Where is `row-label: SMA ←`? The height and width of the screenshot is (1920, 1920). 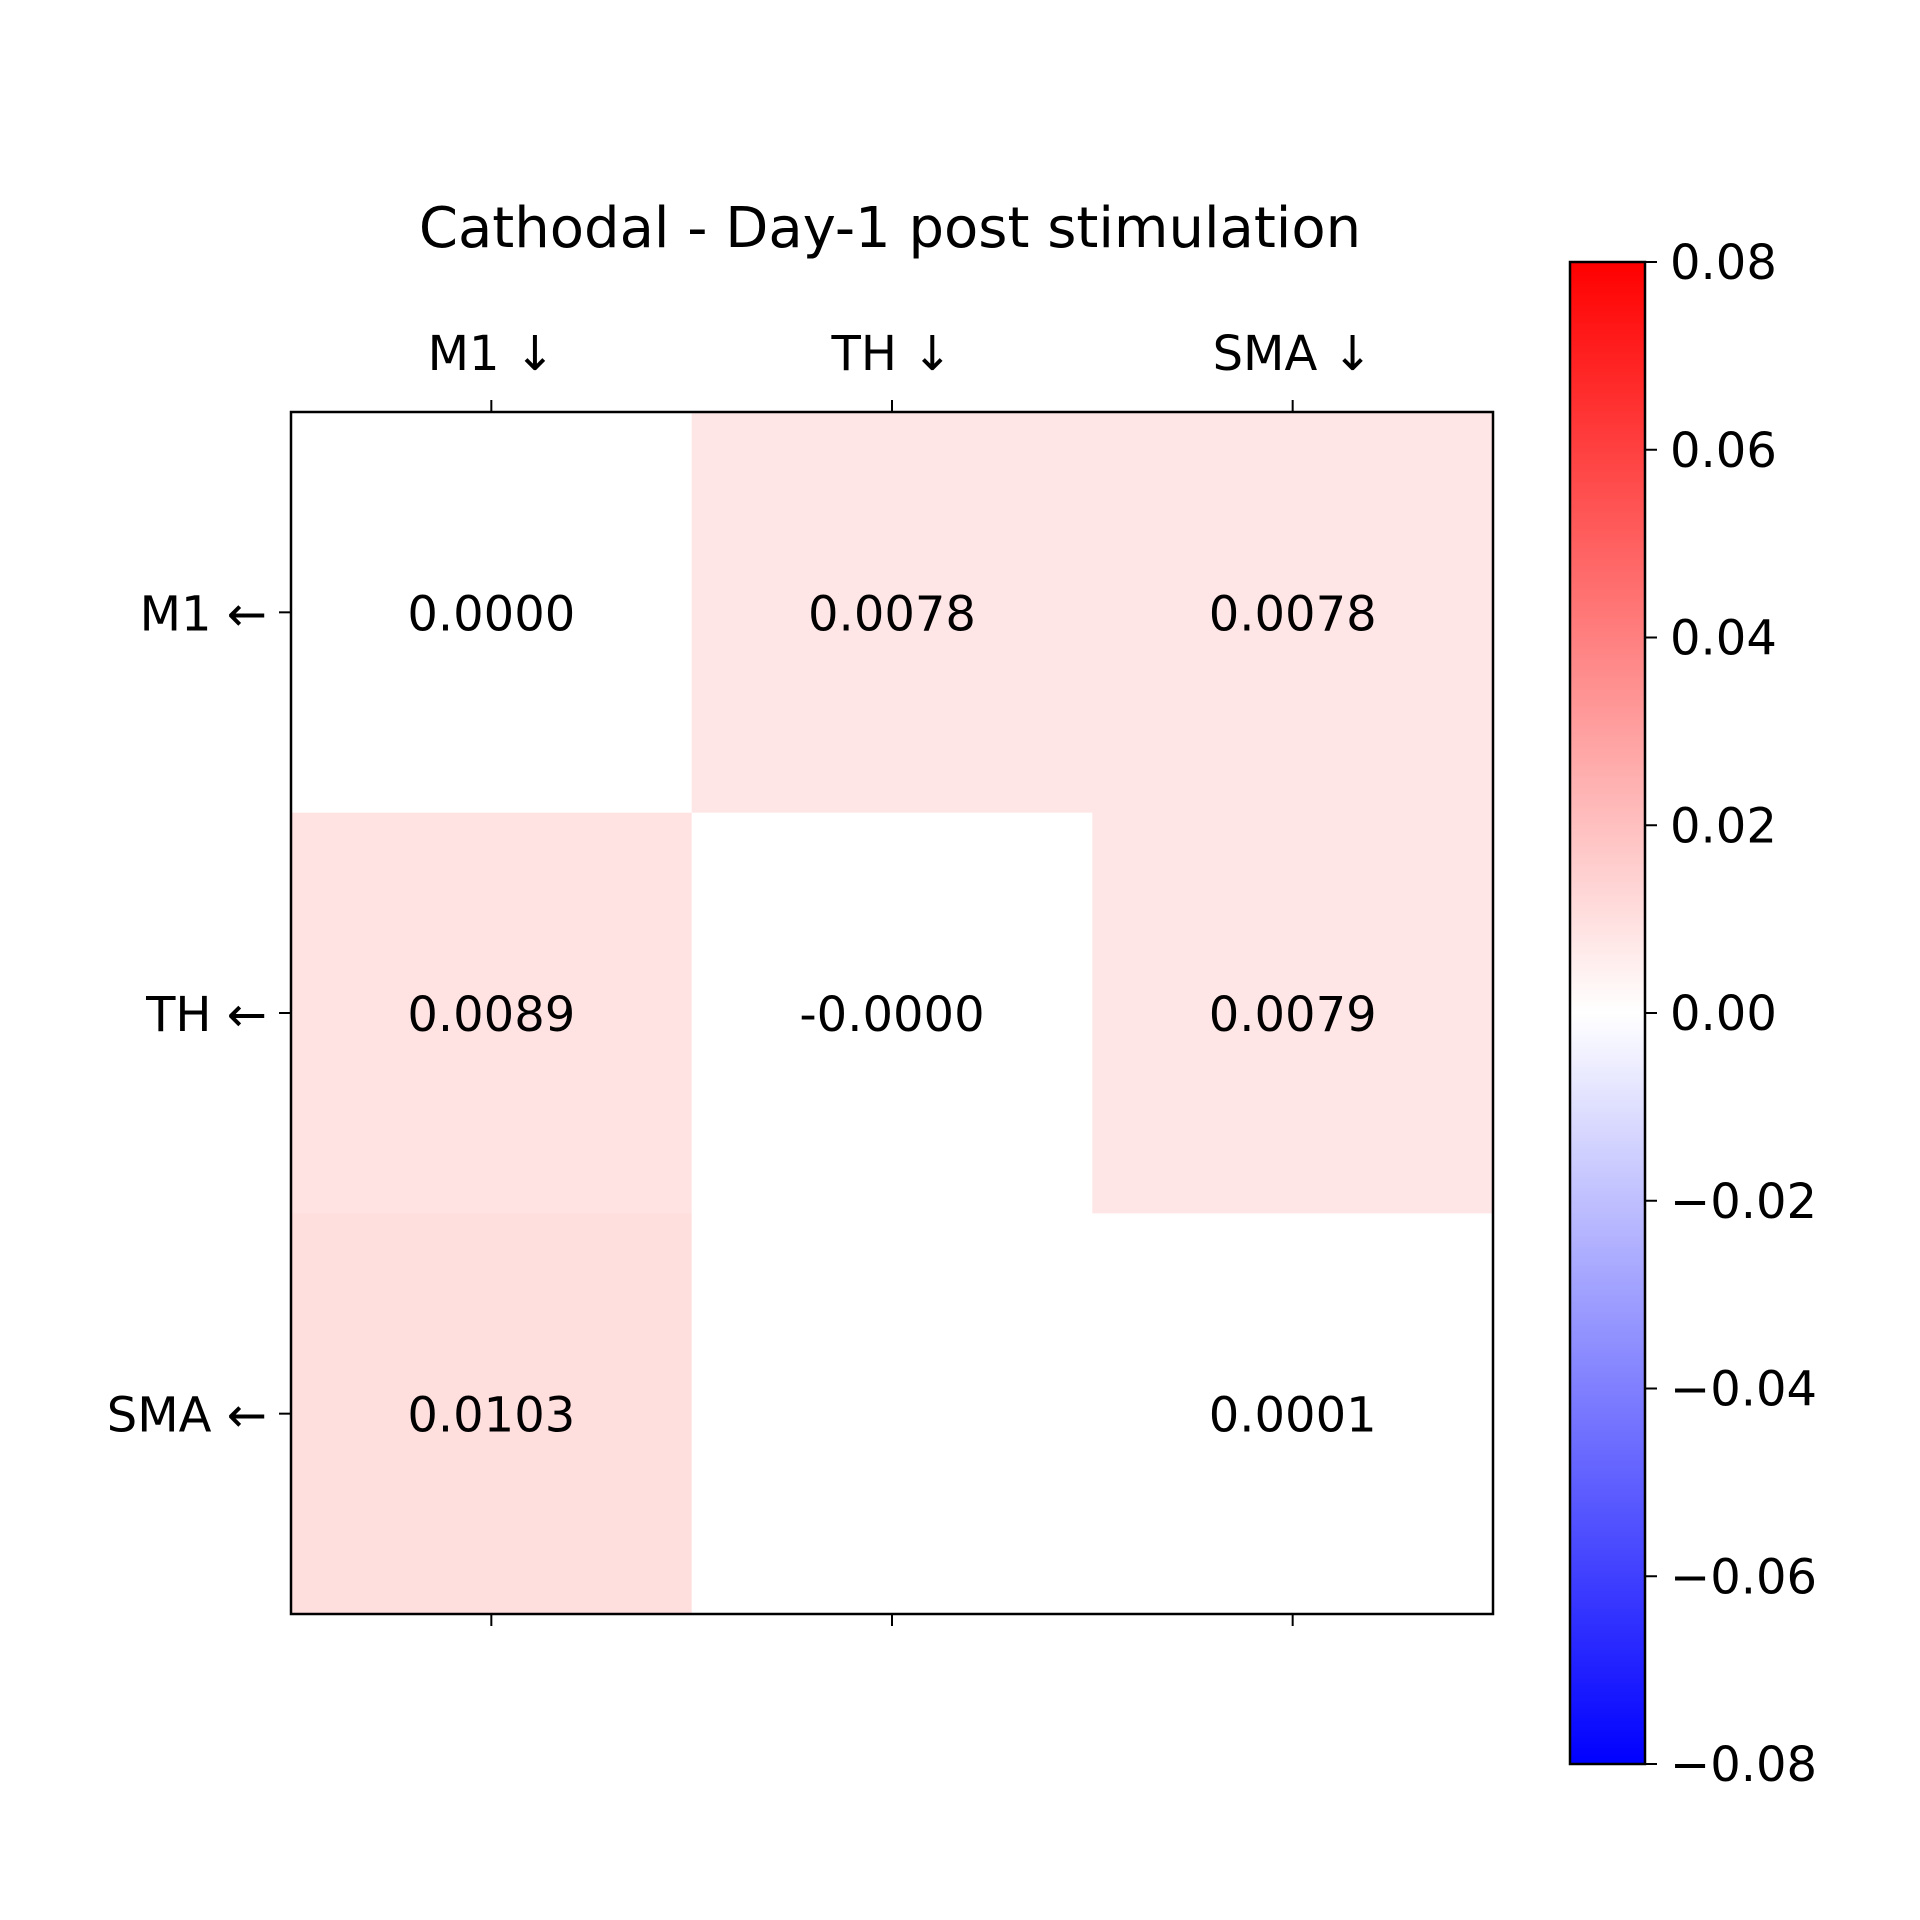 row-label: SMA ← is located at coordinates (187, 1416).